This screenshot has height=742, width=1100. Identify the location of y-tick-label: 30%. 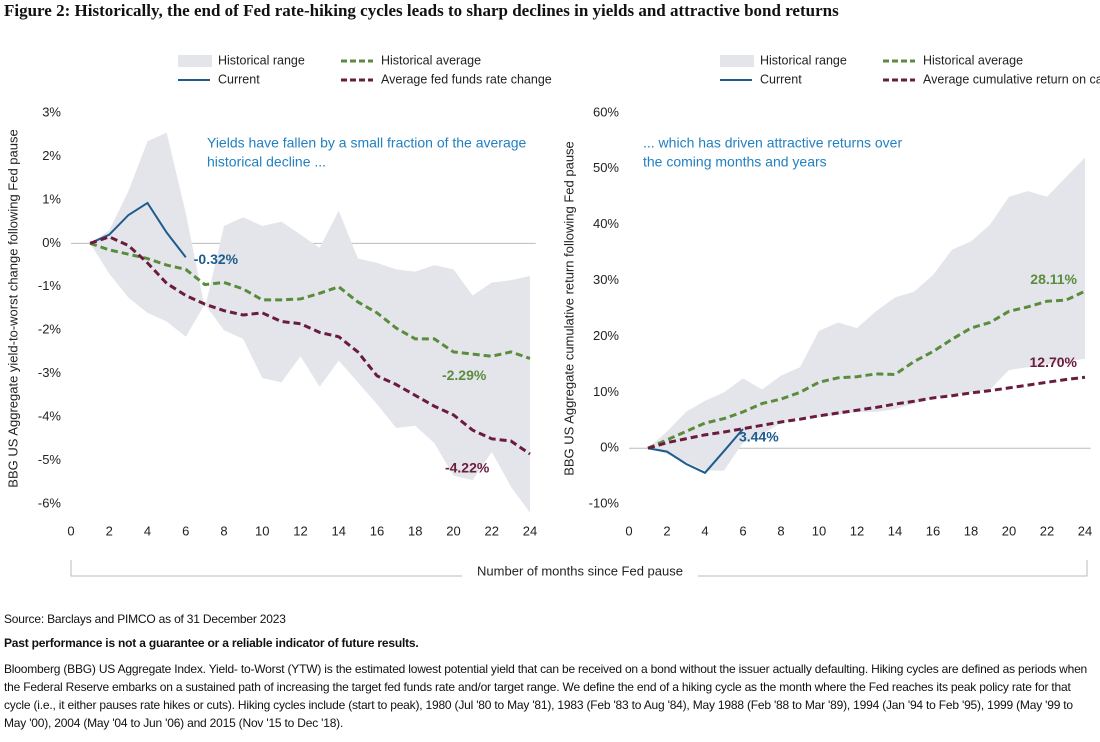
(606, 279).